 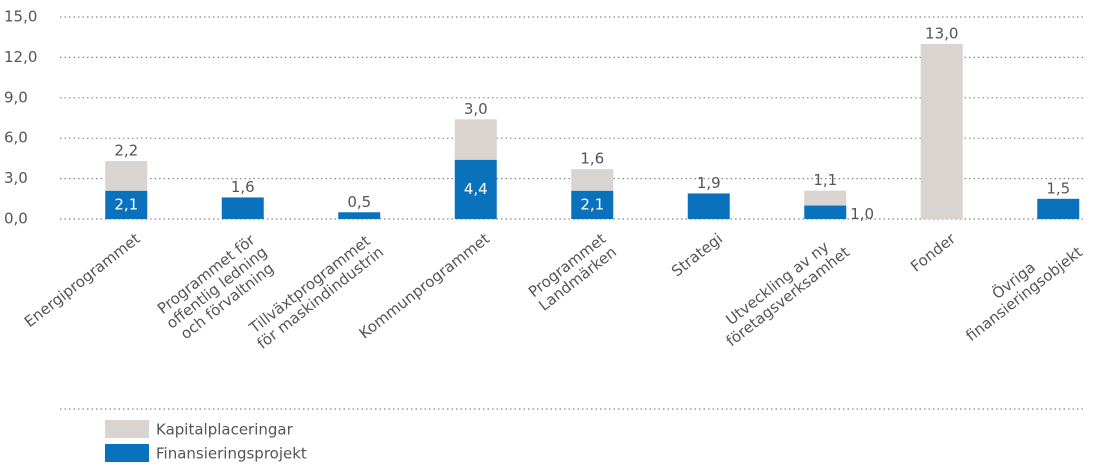 What do you see at coordinates (16, 97) in the screenshot?
I see `y-tick-label: 9,0` at bounding box center [16, 97].